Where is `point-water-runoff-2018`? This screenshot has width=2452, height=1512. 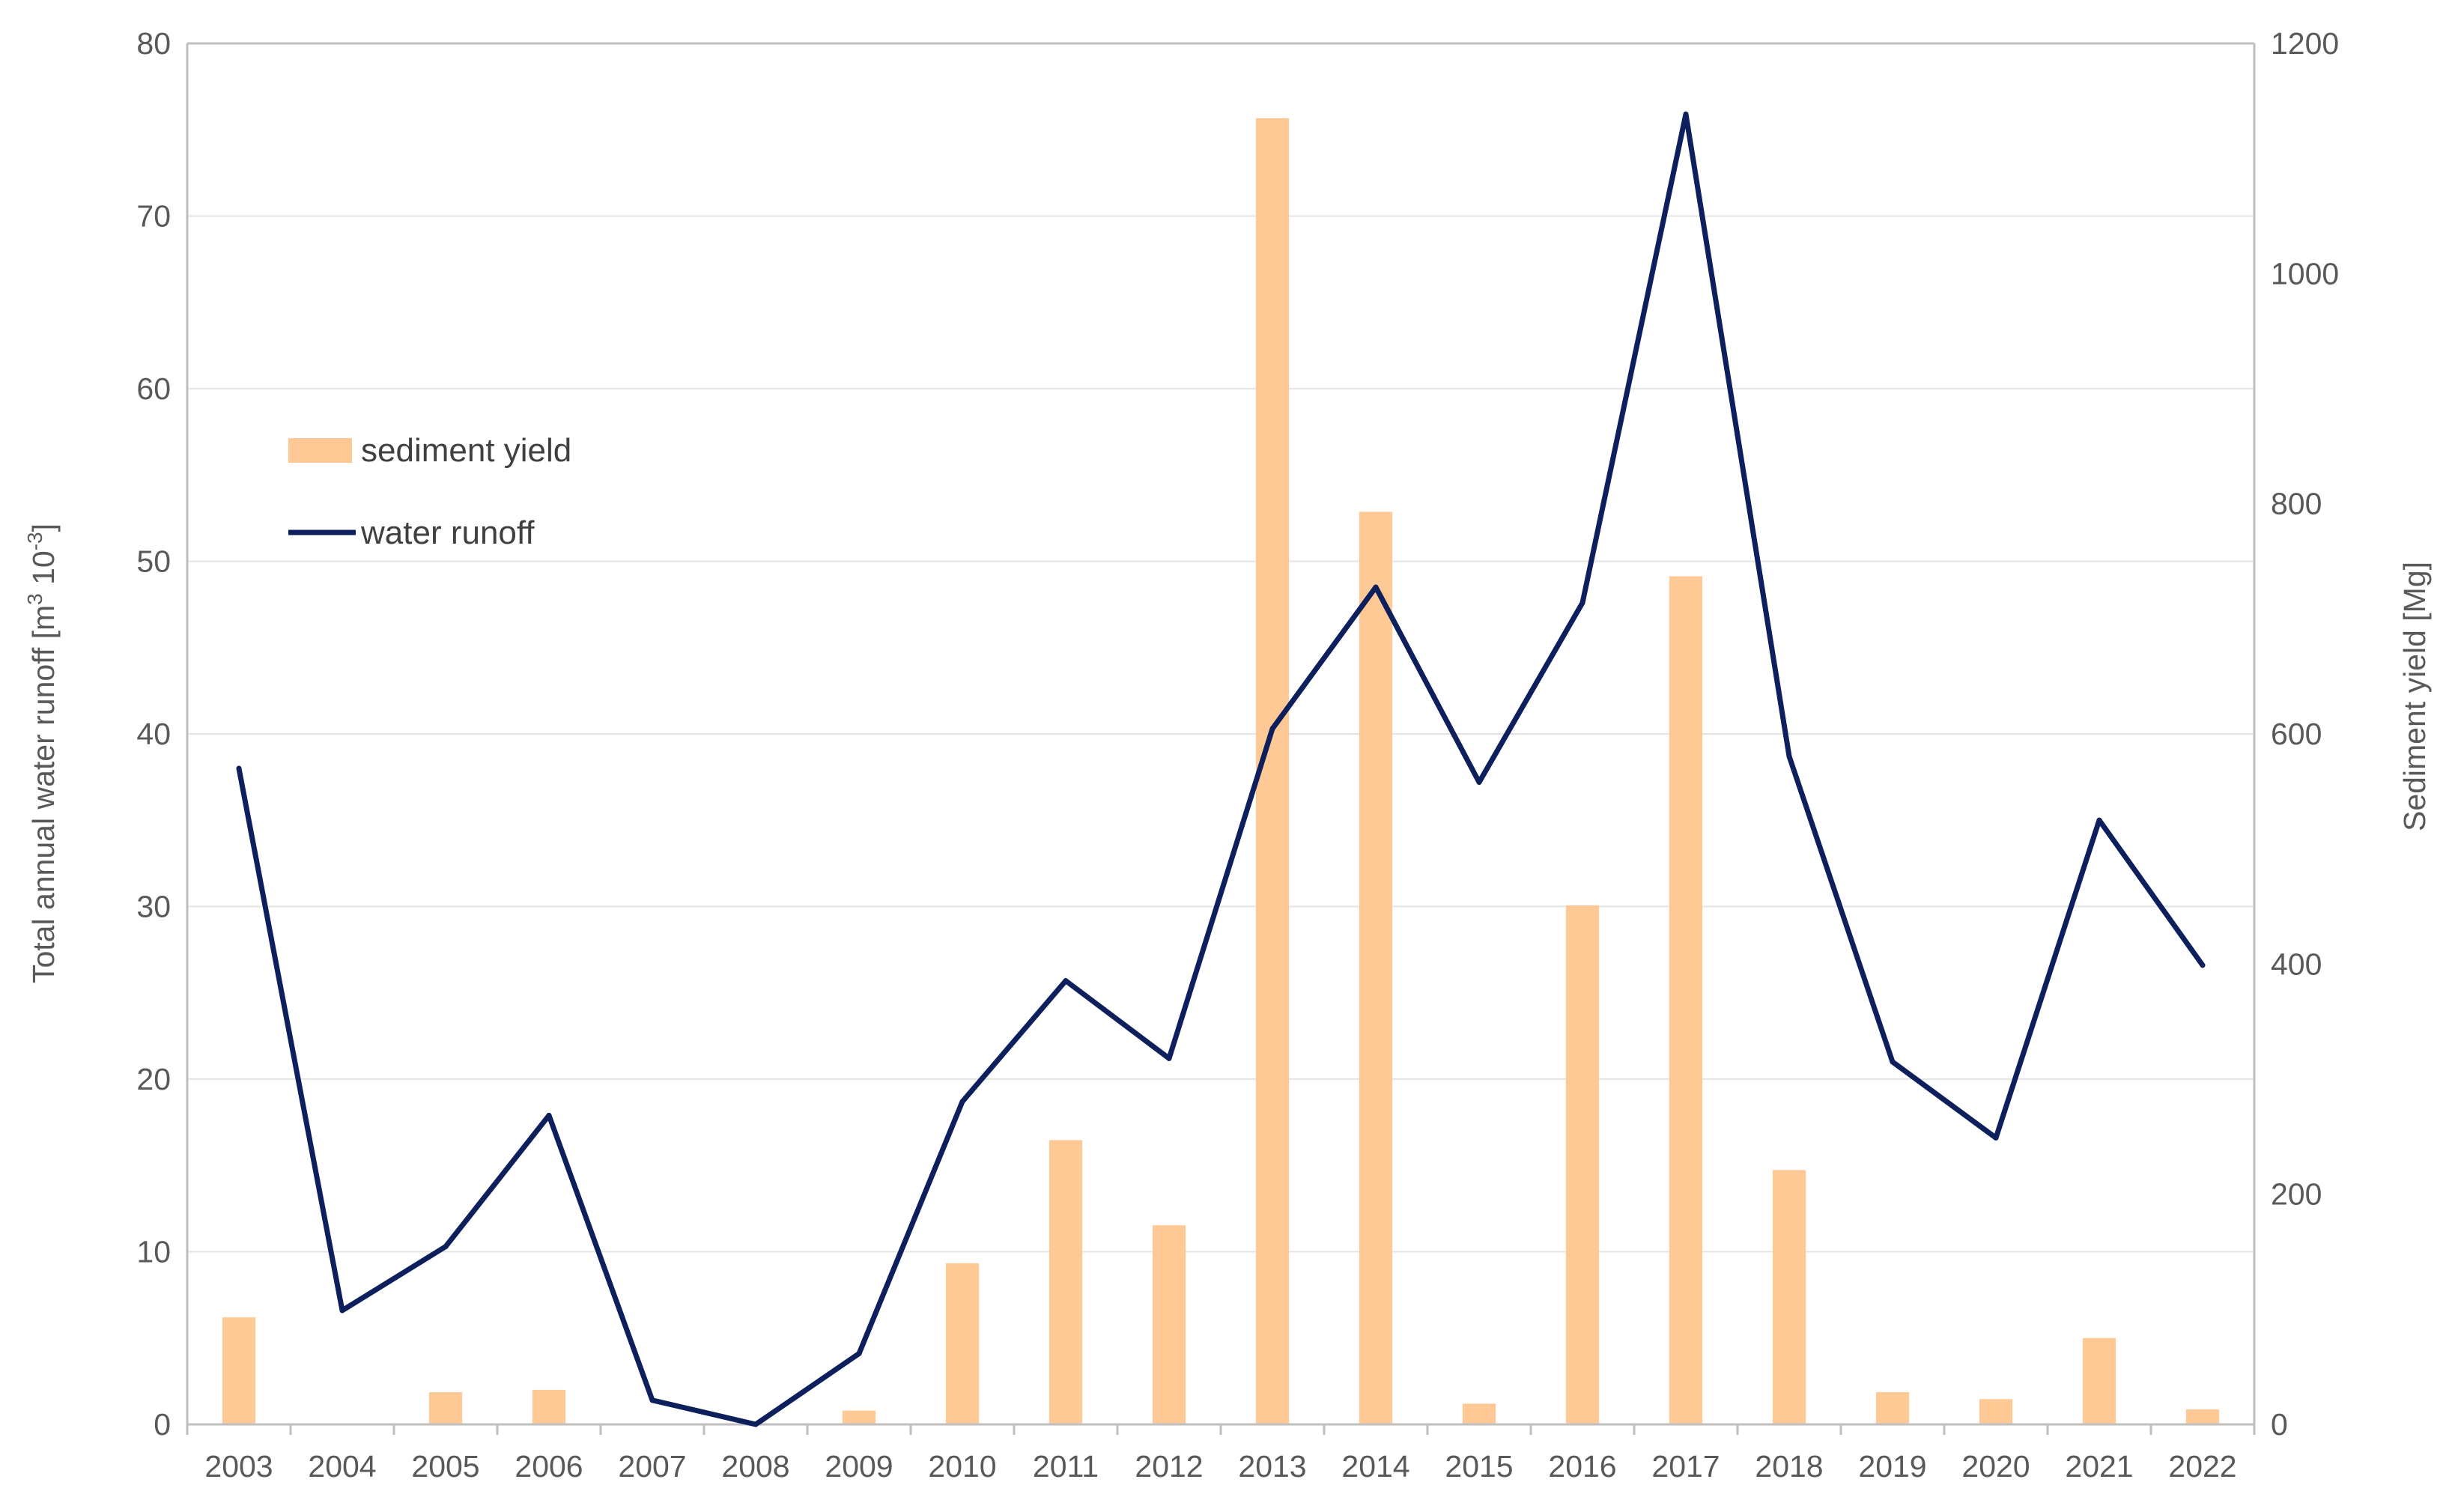
point-water-runoff-2018 is located at coordinates (1789, 756).